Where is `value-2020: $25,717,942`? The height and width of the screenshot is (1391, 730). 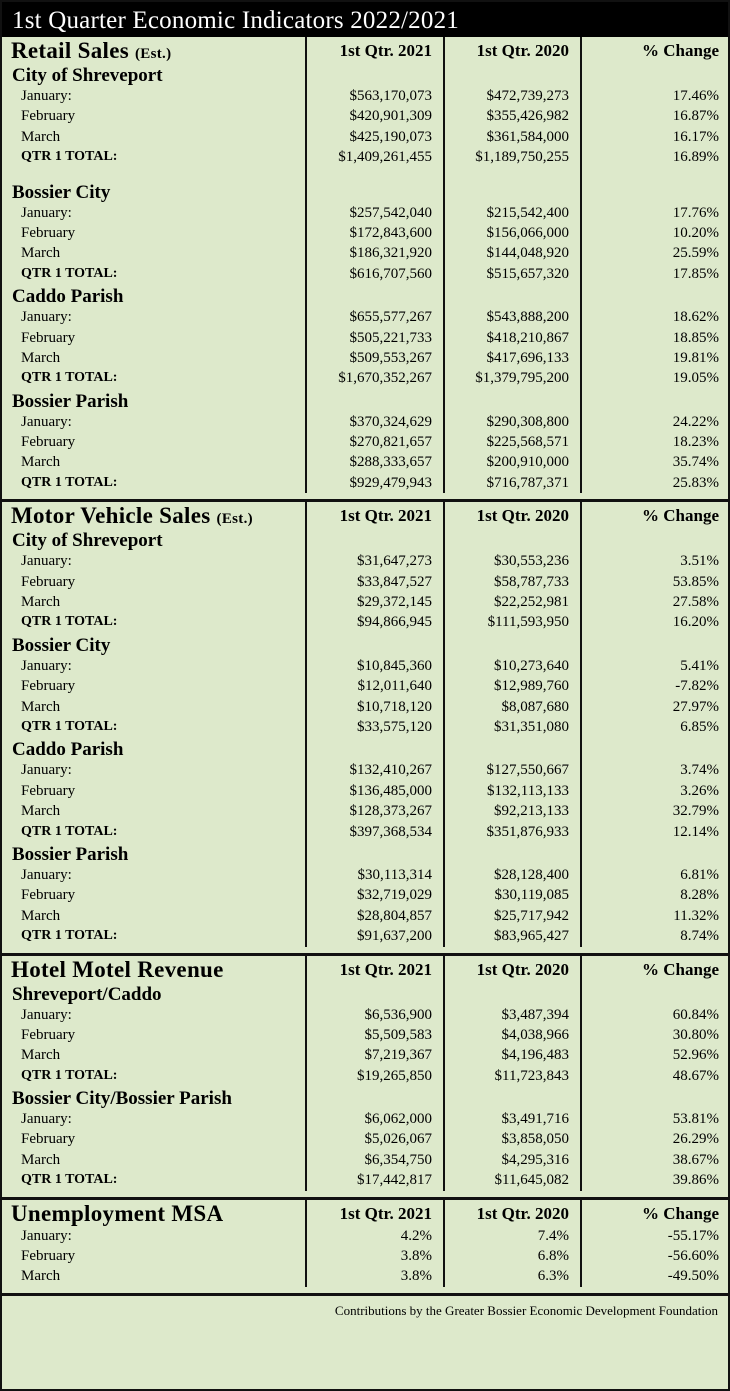
value-2020: $25,717,942 is located at coordinates (511, 916).